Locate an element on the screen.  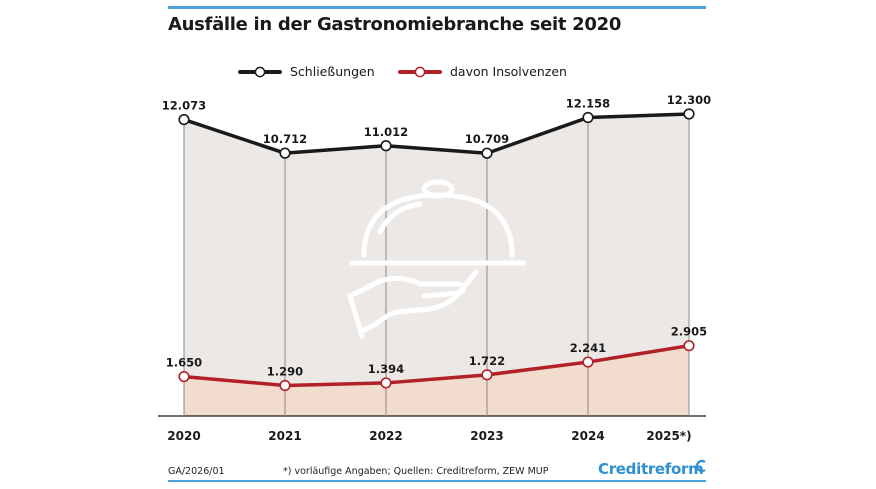
label-insolvenzen-2020: 1.650 is located at coordinates (184, 363).